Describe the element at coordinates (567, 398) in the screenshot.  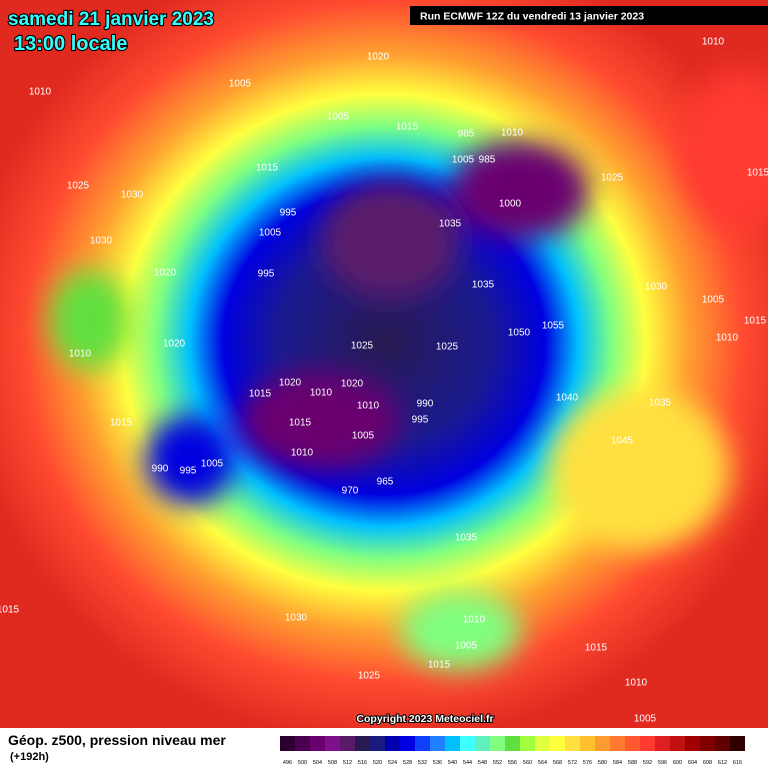
I see `isobar-label: 1040` at that location.